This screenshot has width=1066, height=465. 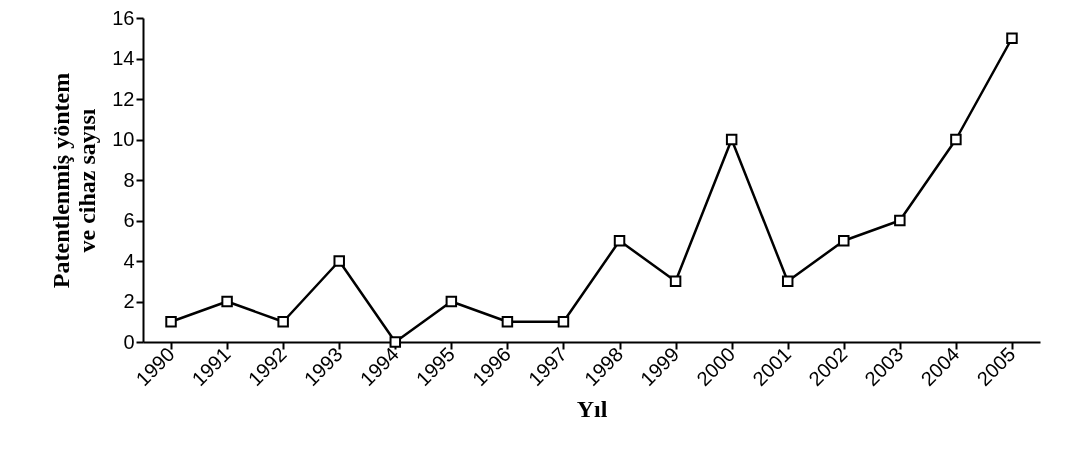 What do you see at coordinates (123, 139) in the screenshot?
I see `y-tick-label: 10` at bounding box center [123, 139].